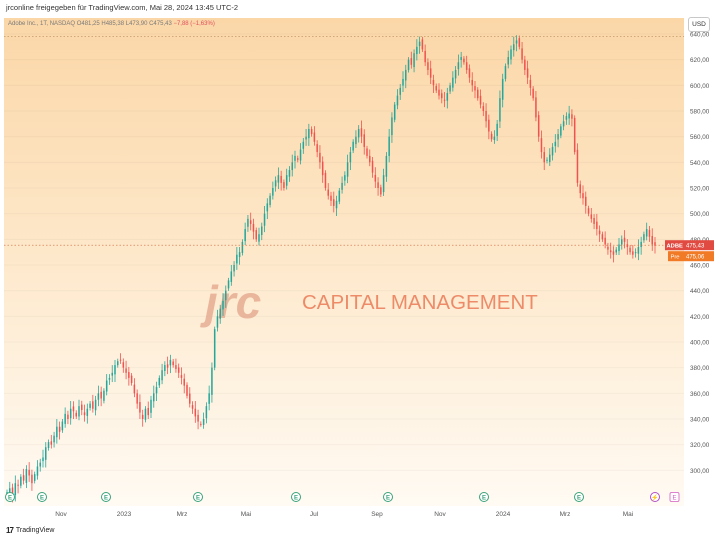  What do you see at coordinates (246, 514) in the screenshot?
I see `x-tick-label: Mai` at bounding box center [246, 514].